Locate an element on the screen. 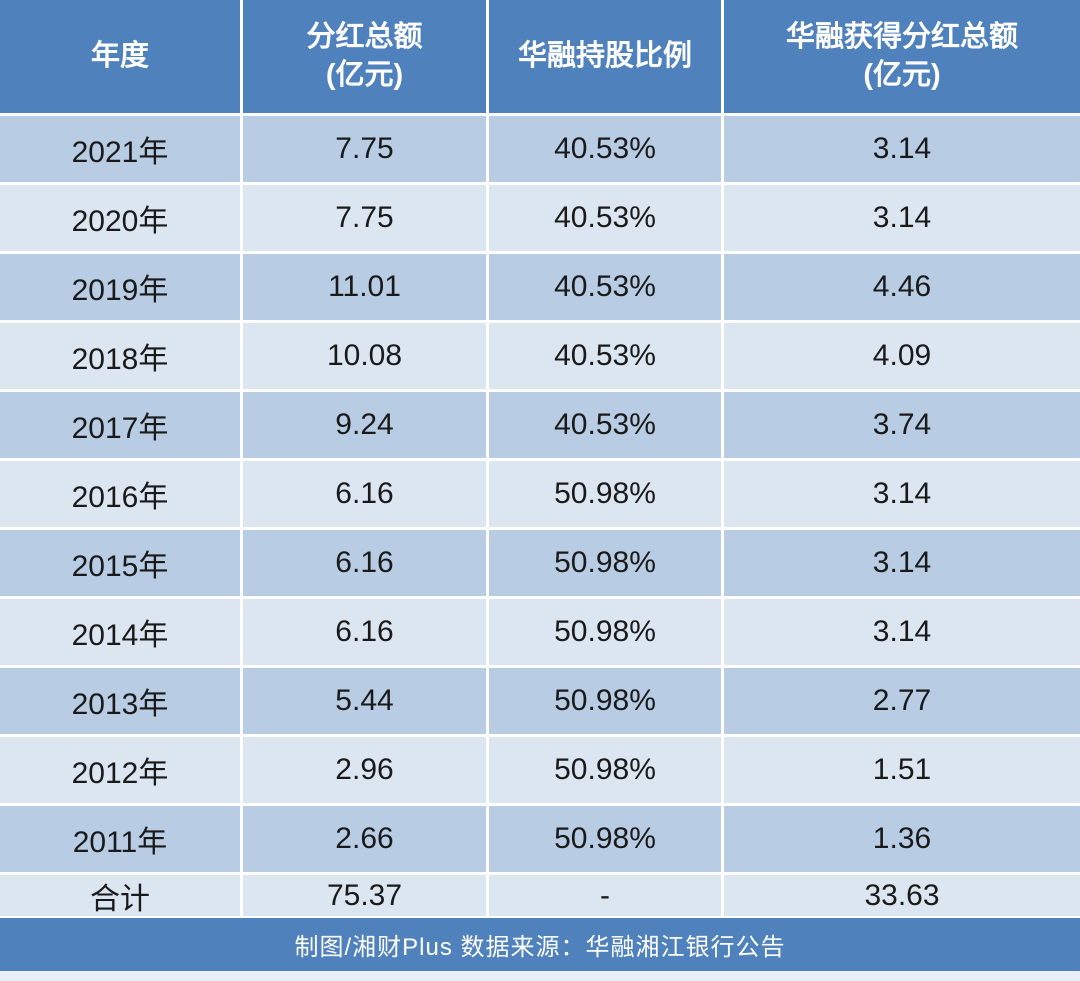  cell-huarong-dividend: 4.46 is located at coordinates (902, 287).